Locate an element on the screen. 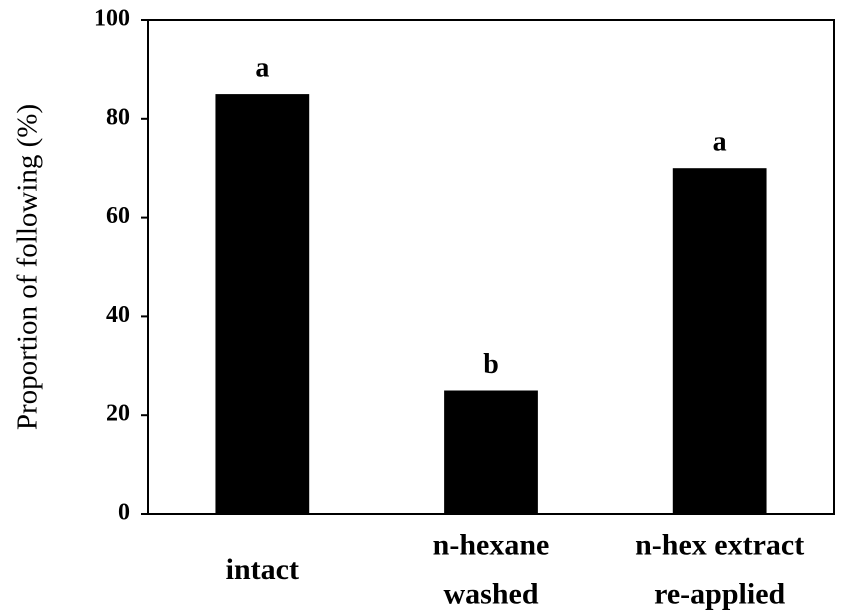 This screenshot has width=850, height=614. y-tick-label: 40 is located at coordinates (118, 315).